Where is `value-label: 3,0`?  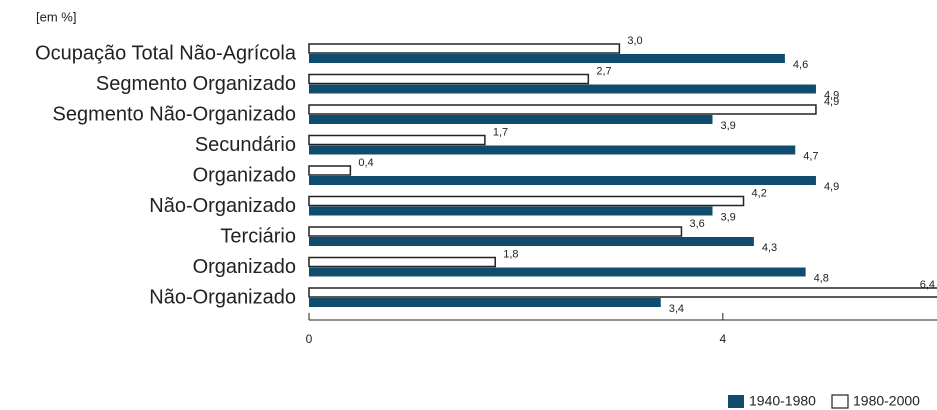
value-label: 3,0 is located at coordinates (634, 41).